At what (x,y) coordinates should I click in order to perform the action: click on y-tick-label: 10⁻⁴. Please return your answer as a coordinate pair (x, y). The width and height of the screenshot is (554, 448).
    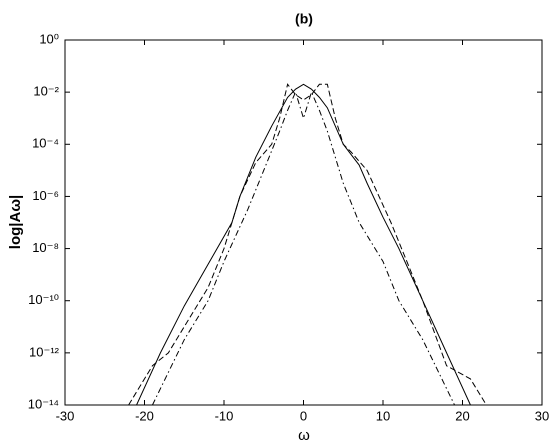
    Looking at the image, I should click on (45, 143).